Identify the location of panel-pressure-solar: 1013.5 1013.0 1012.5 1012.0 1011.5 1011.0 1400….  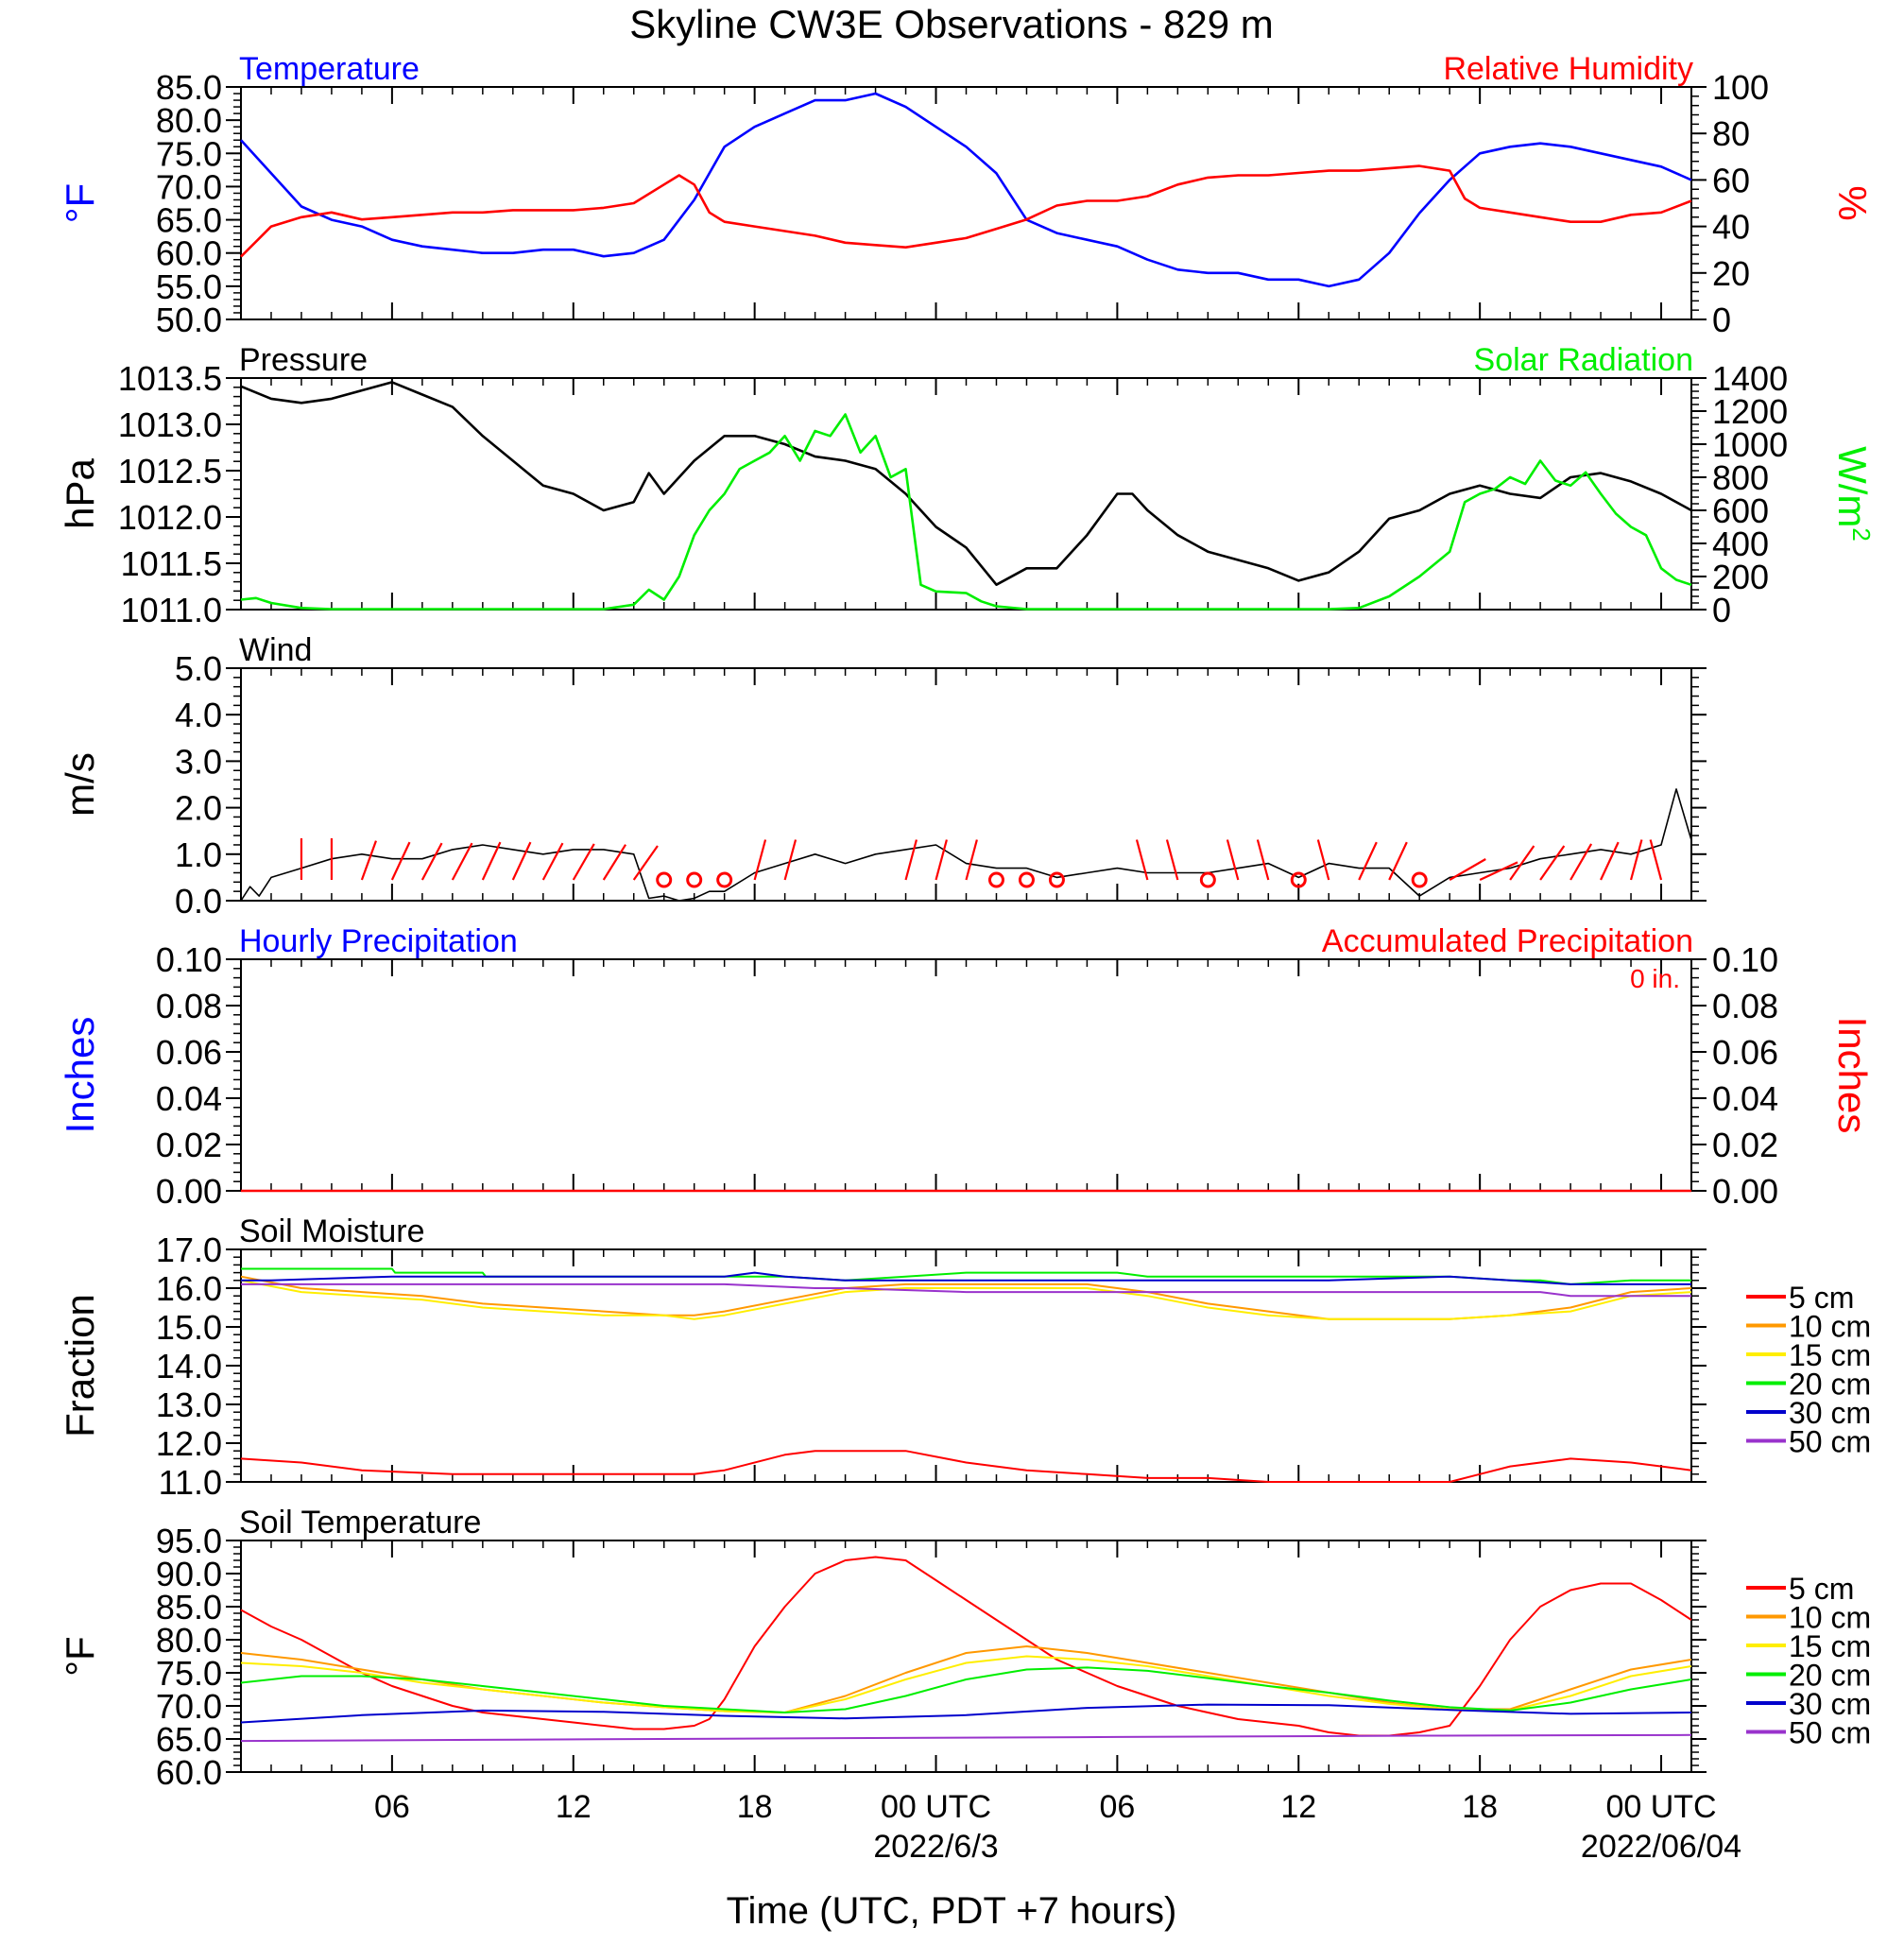
(967, 486).